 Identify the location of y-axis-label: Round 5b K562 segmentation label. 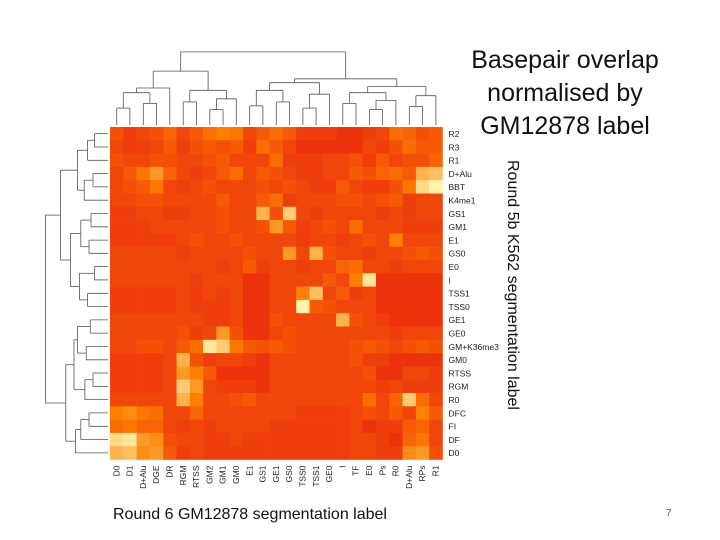
(512, 285).